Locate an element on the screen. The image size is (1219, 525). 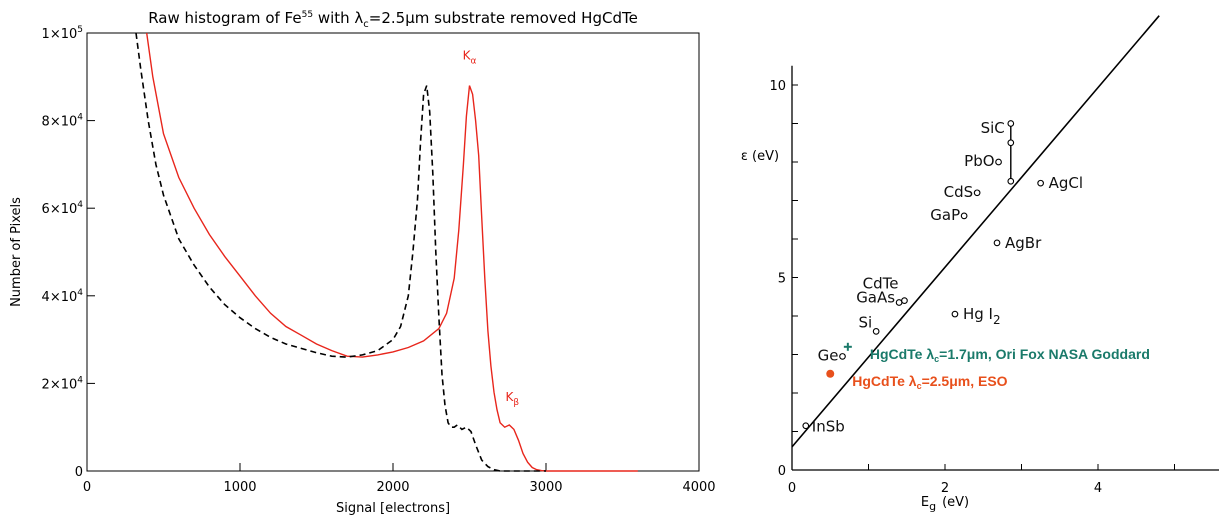
energy-y-tick-label: 0 is located at coordinates (782, 471).